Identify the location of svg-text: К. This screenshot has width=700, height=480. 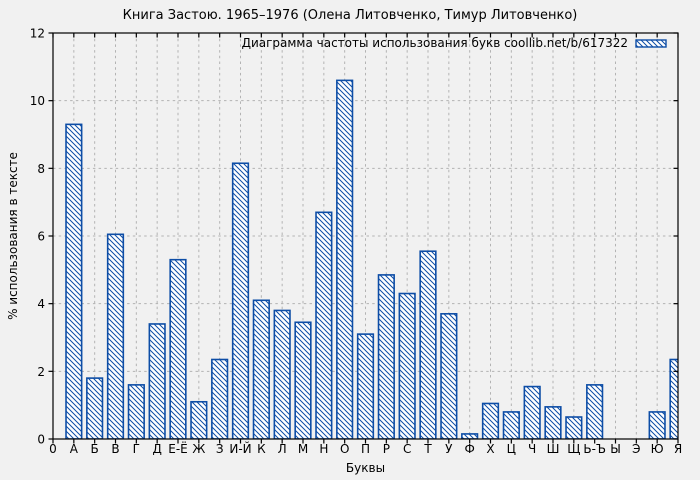
(261, 449).